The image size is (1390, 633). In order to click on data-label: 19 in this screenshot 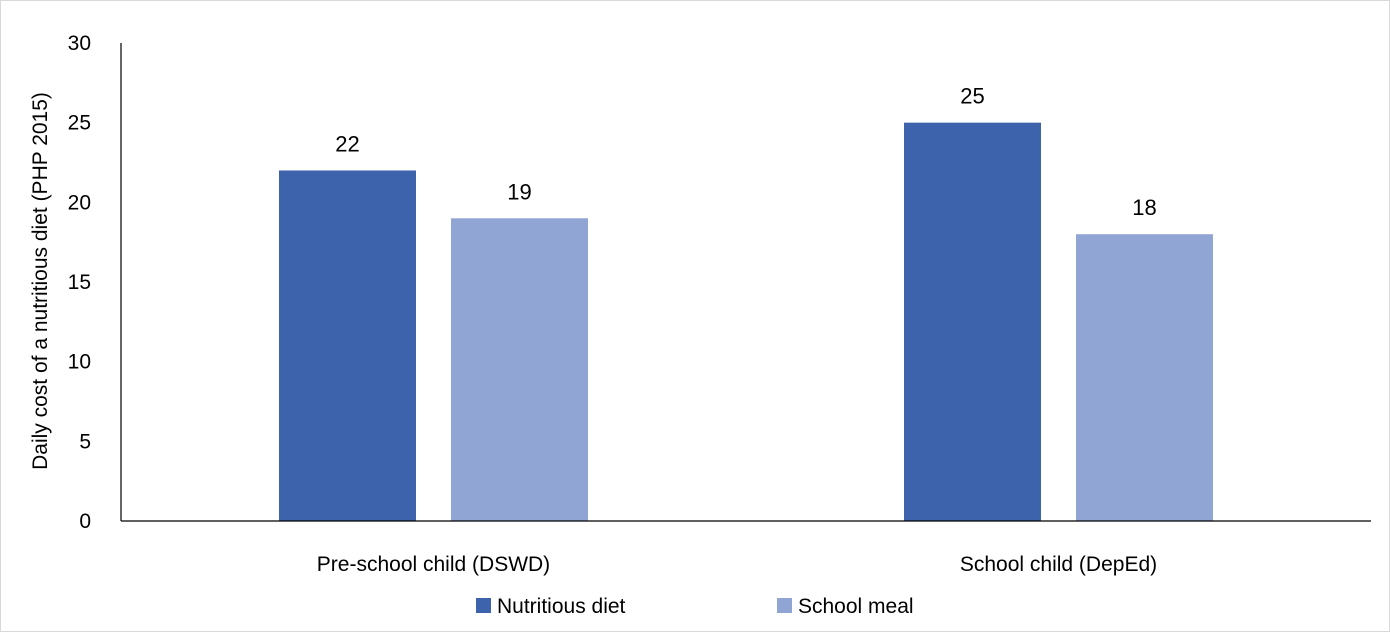, I will do `click(519, 191)`.